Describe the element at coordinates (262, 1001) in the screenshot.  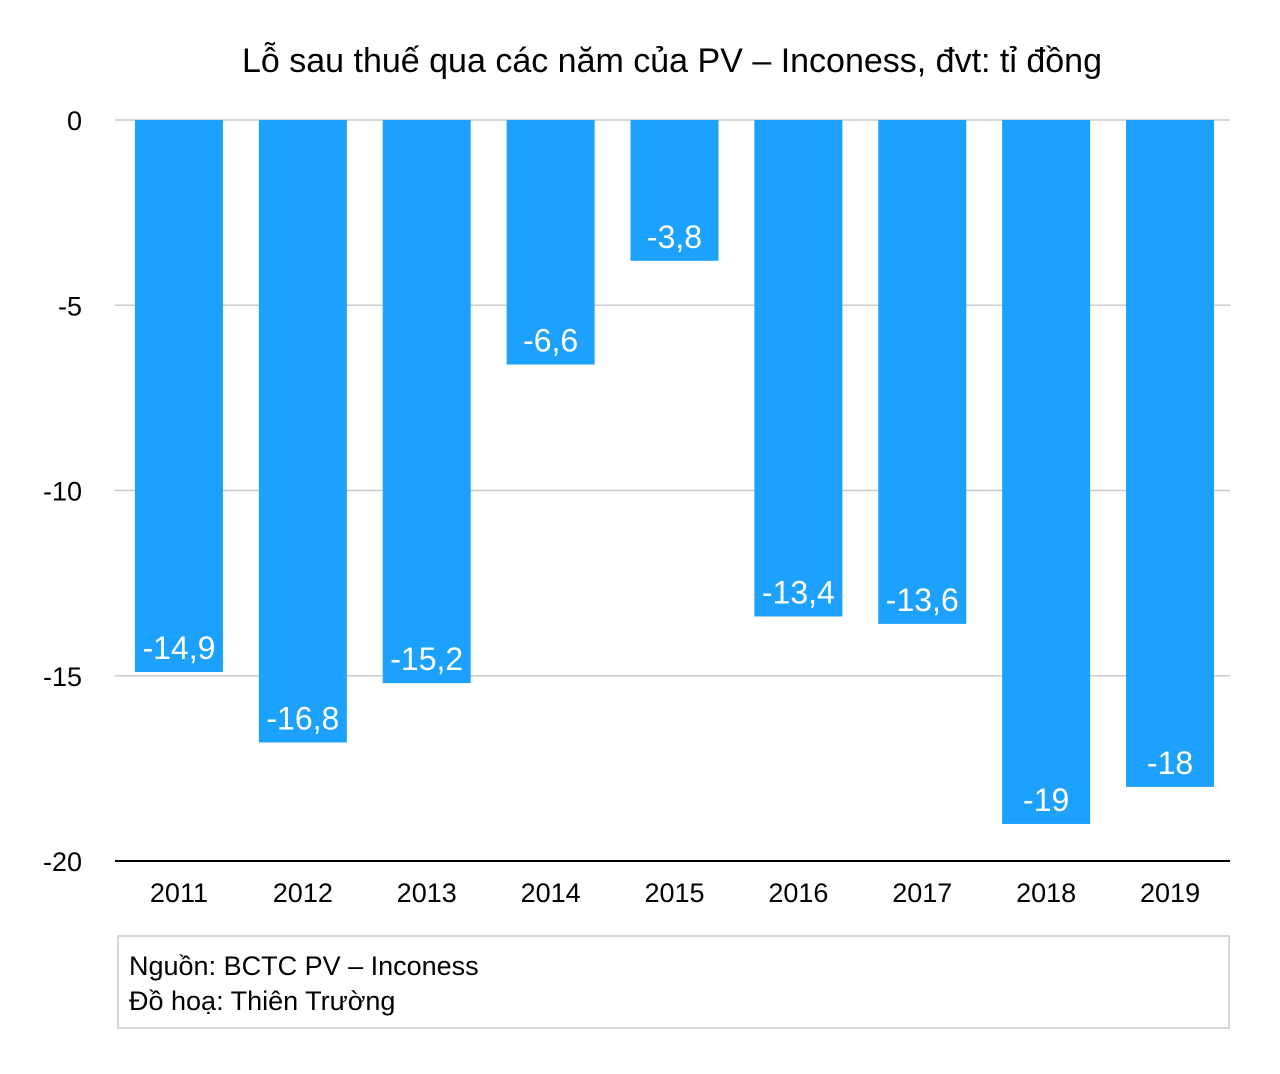
I see `credit-text: Đồ hoạ: Thiên Trường` at that location.